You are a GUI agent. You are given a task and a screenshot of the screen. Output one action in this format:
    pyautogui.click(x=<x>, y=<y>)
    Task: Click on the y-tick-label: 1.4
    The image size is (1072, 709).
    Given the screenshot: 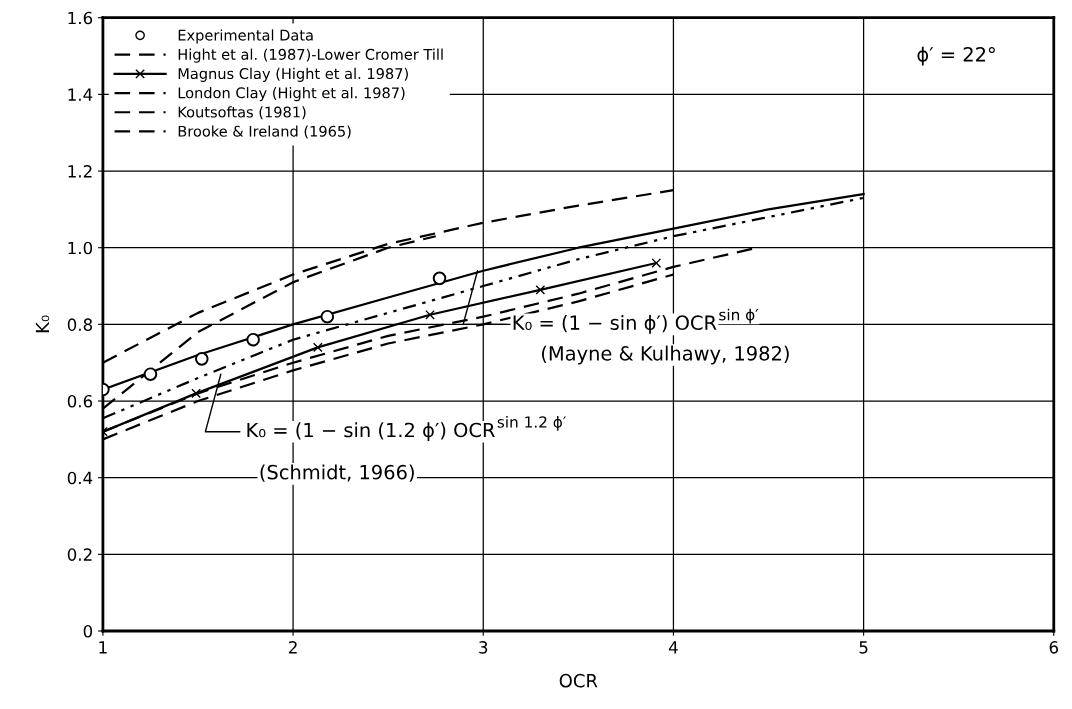 What is the action you would take?
    pyautogui.click(x=80, y=94)
    